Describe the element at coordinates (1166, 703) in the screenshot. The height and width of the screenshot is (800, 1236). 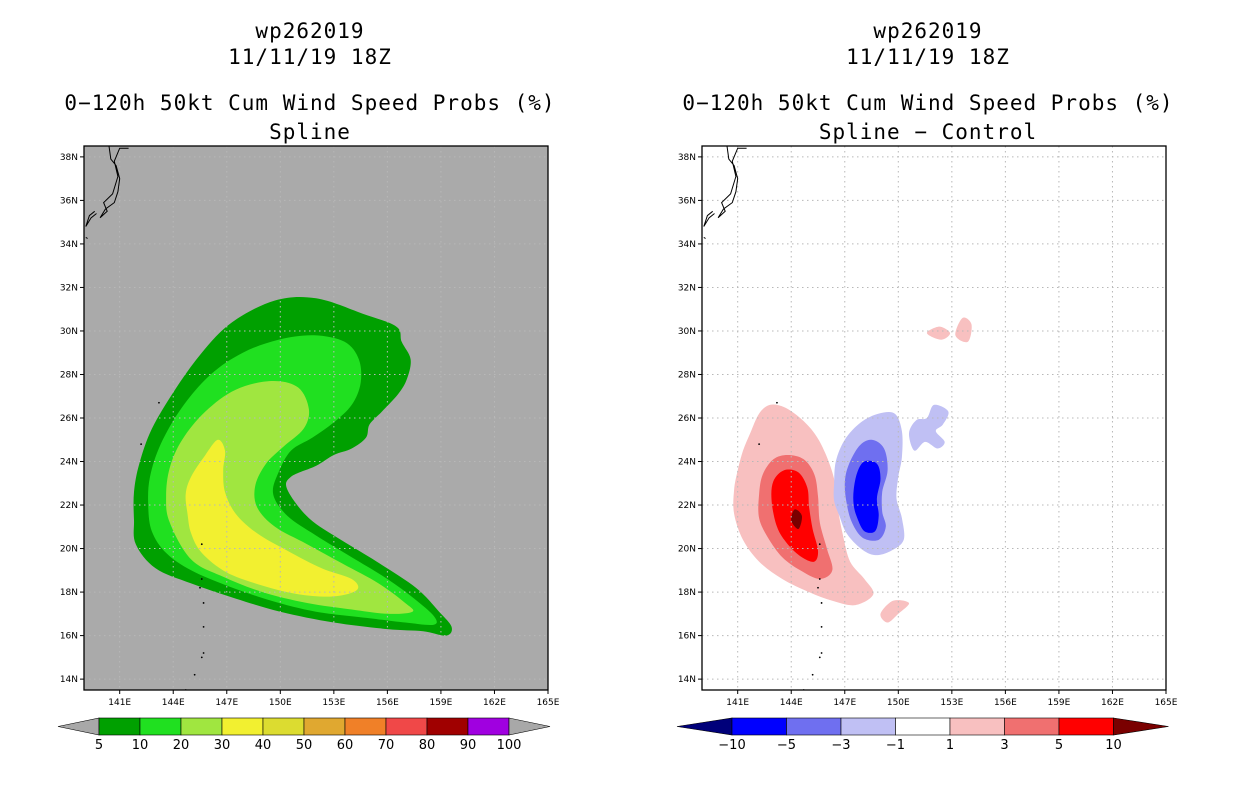
I see `right-x-tick-label: 165E` at that location.